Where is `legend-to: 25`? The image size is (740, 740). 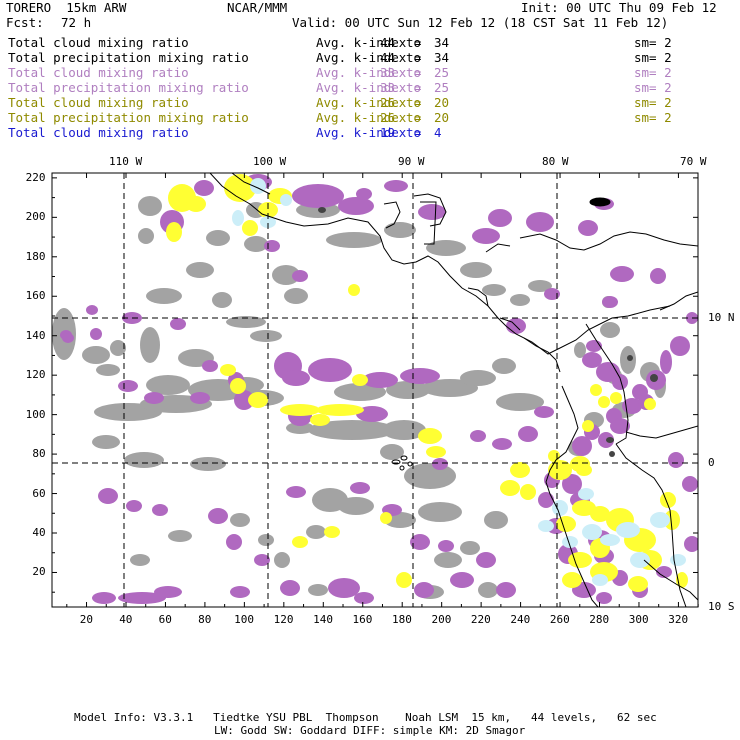 legend-to: 25 is located at coordinates (442, 87).